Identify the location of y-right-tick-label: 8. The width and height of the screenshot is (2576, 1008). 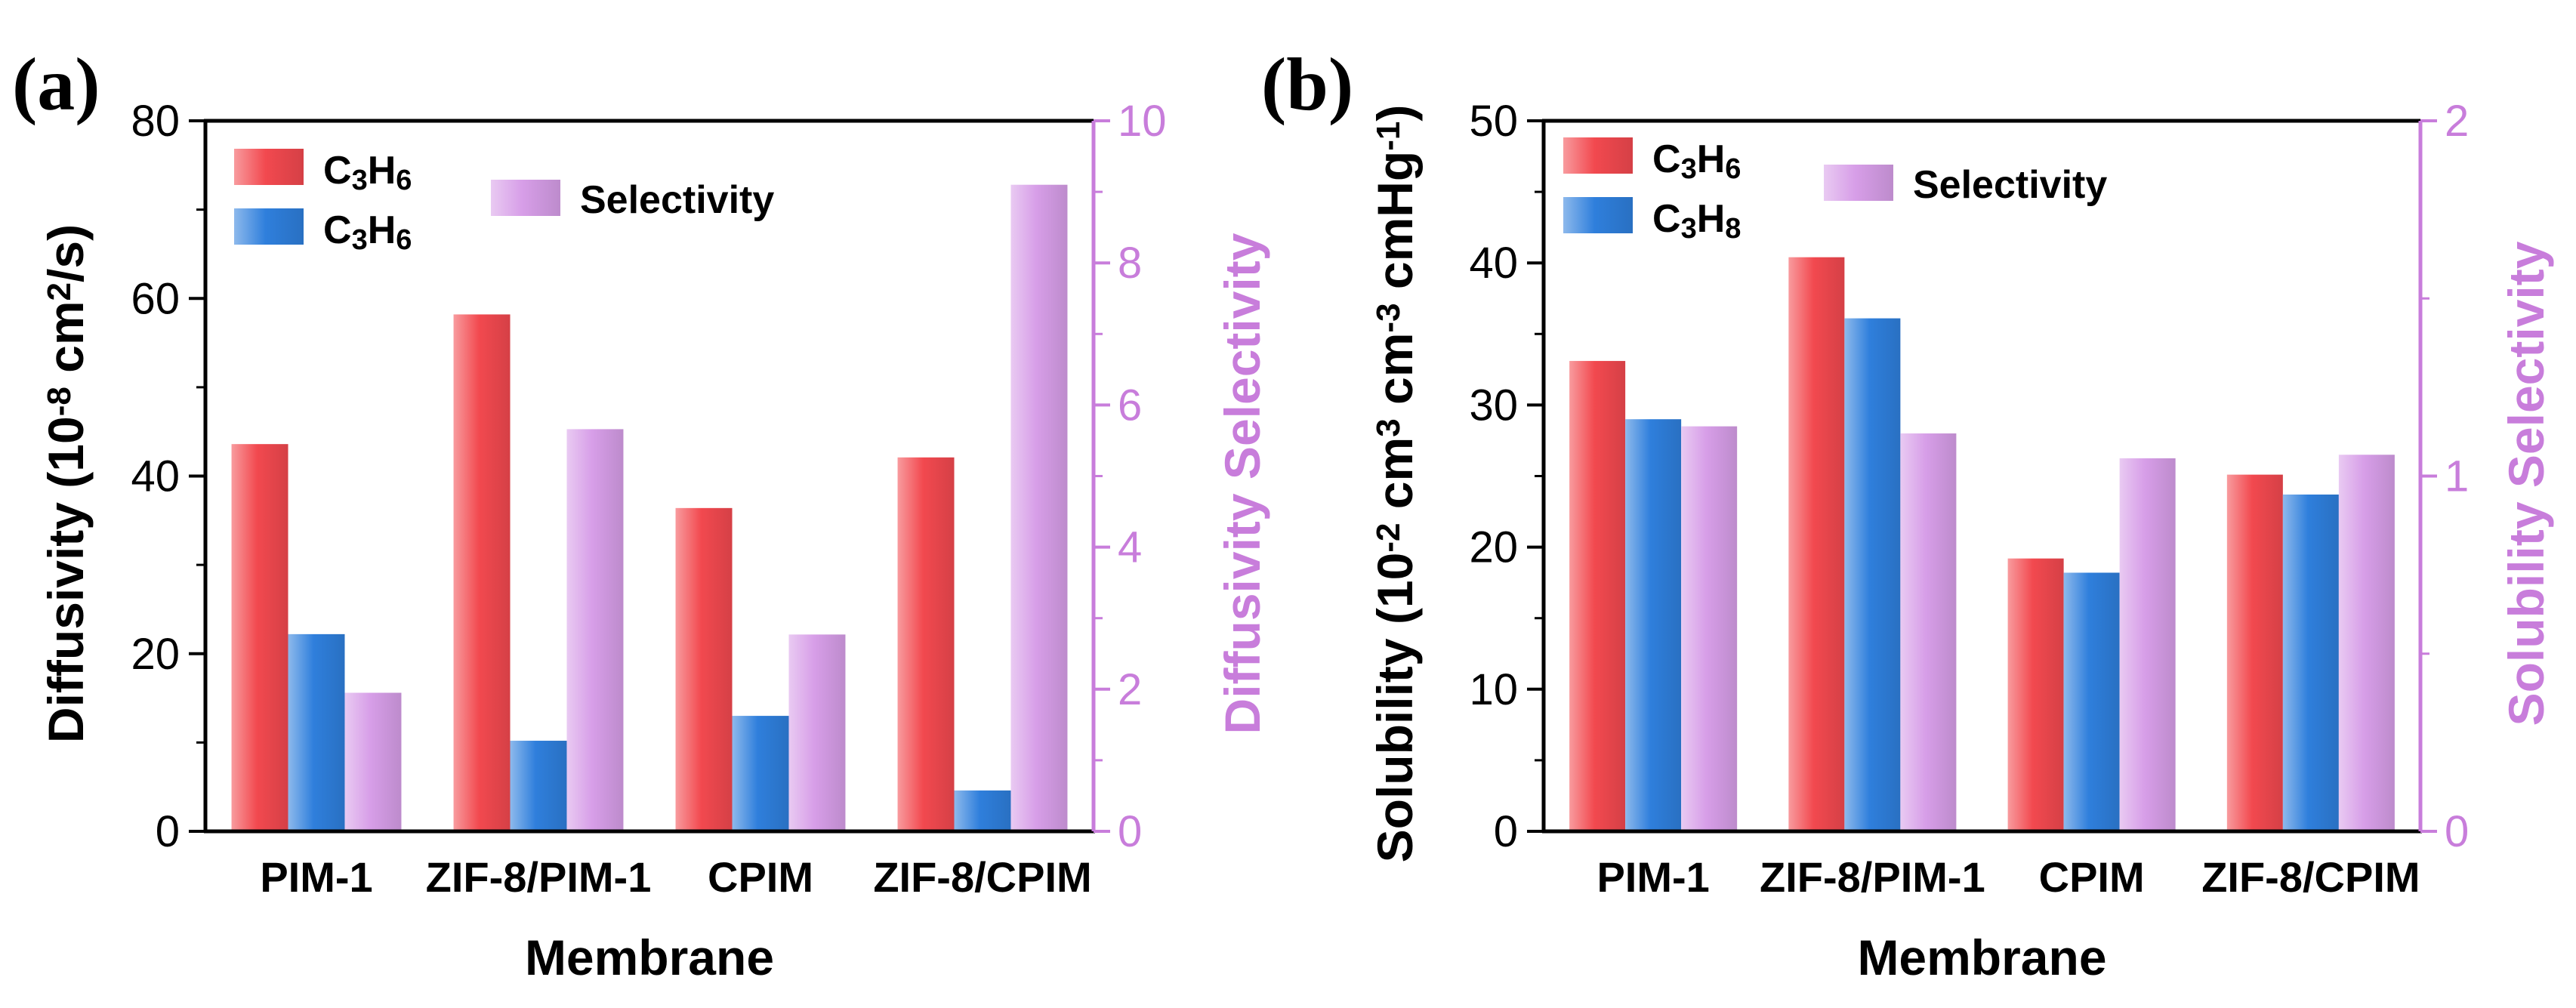
(1130, 263).